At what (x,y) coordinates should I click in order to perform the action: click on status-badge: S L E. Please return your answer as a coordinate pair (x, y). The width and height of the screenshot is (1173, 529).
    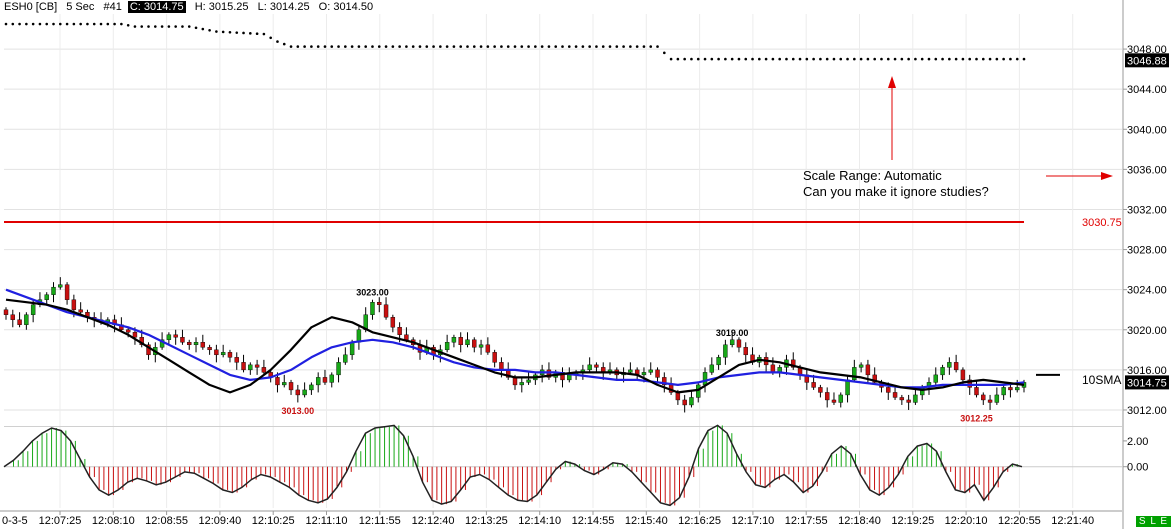
    Looking at the image, I should click on (1153, 521).